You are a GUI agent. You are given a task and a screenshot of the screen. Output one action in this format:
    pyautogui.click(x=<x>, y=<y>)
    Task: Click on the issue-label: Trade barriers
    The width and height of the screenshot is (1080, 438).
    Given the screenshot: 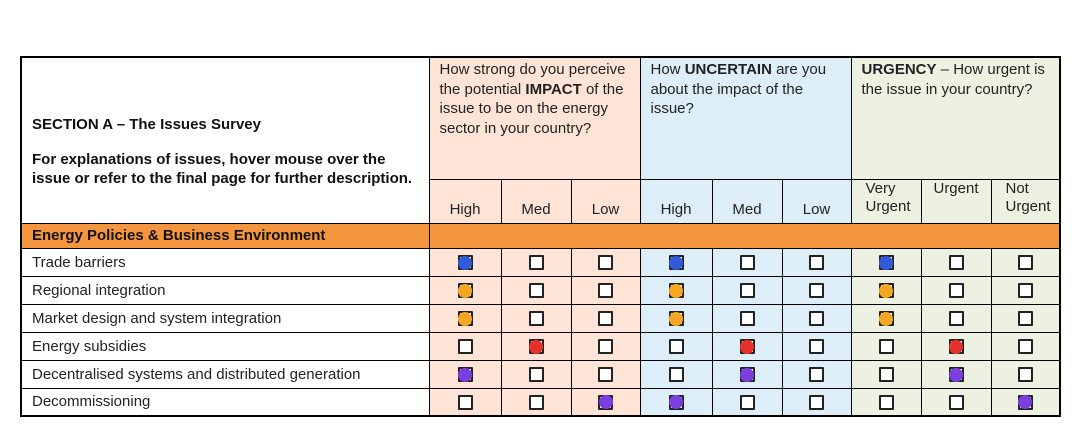 What is the action you would take?
    pyautogui.click(x=225, y=262)
    